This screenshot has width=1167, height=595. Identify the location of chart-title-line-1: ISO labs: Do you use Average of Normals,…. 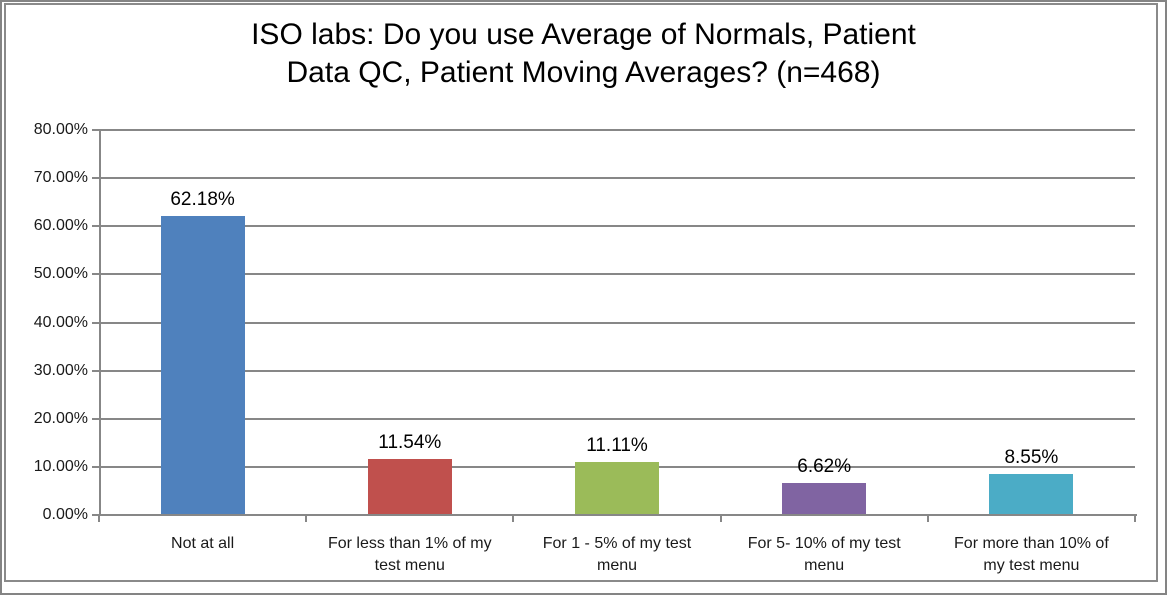
(583, 34).